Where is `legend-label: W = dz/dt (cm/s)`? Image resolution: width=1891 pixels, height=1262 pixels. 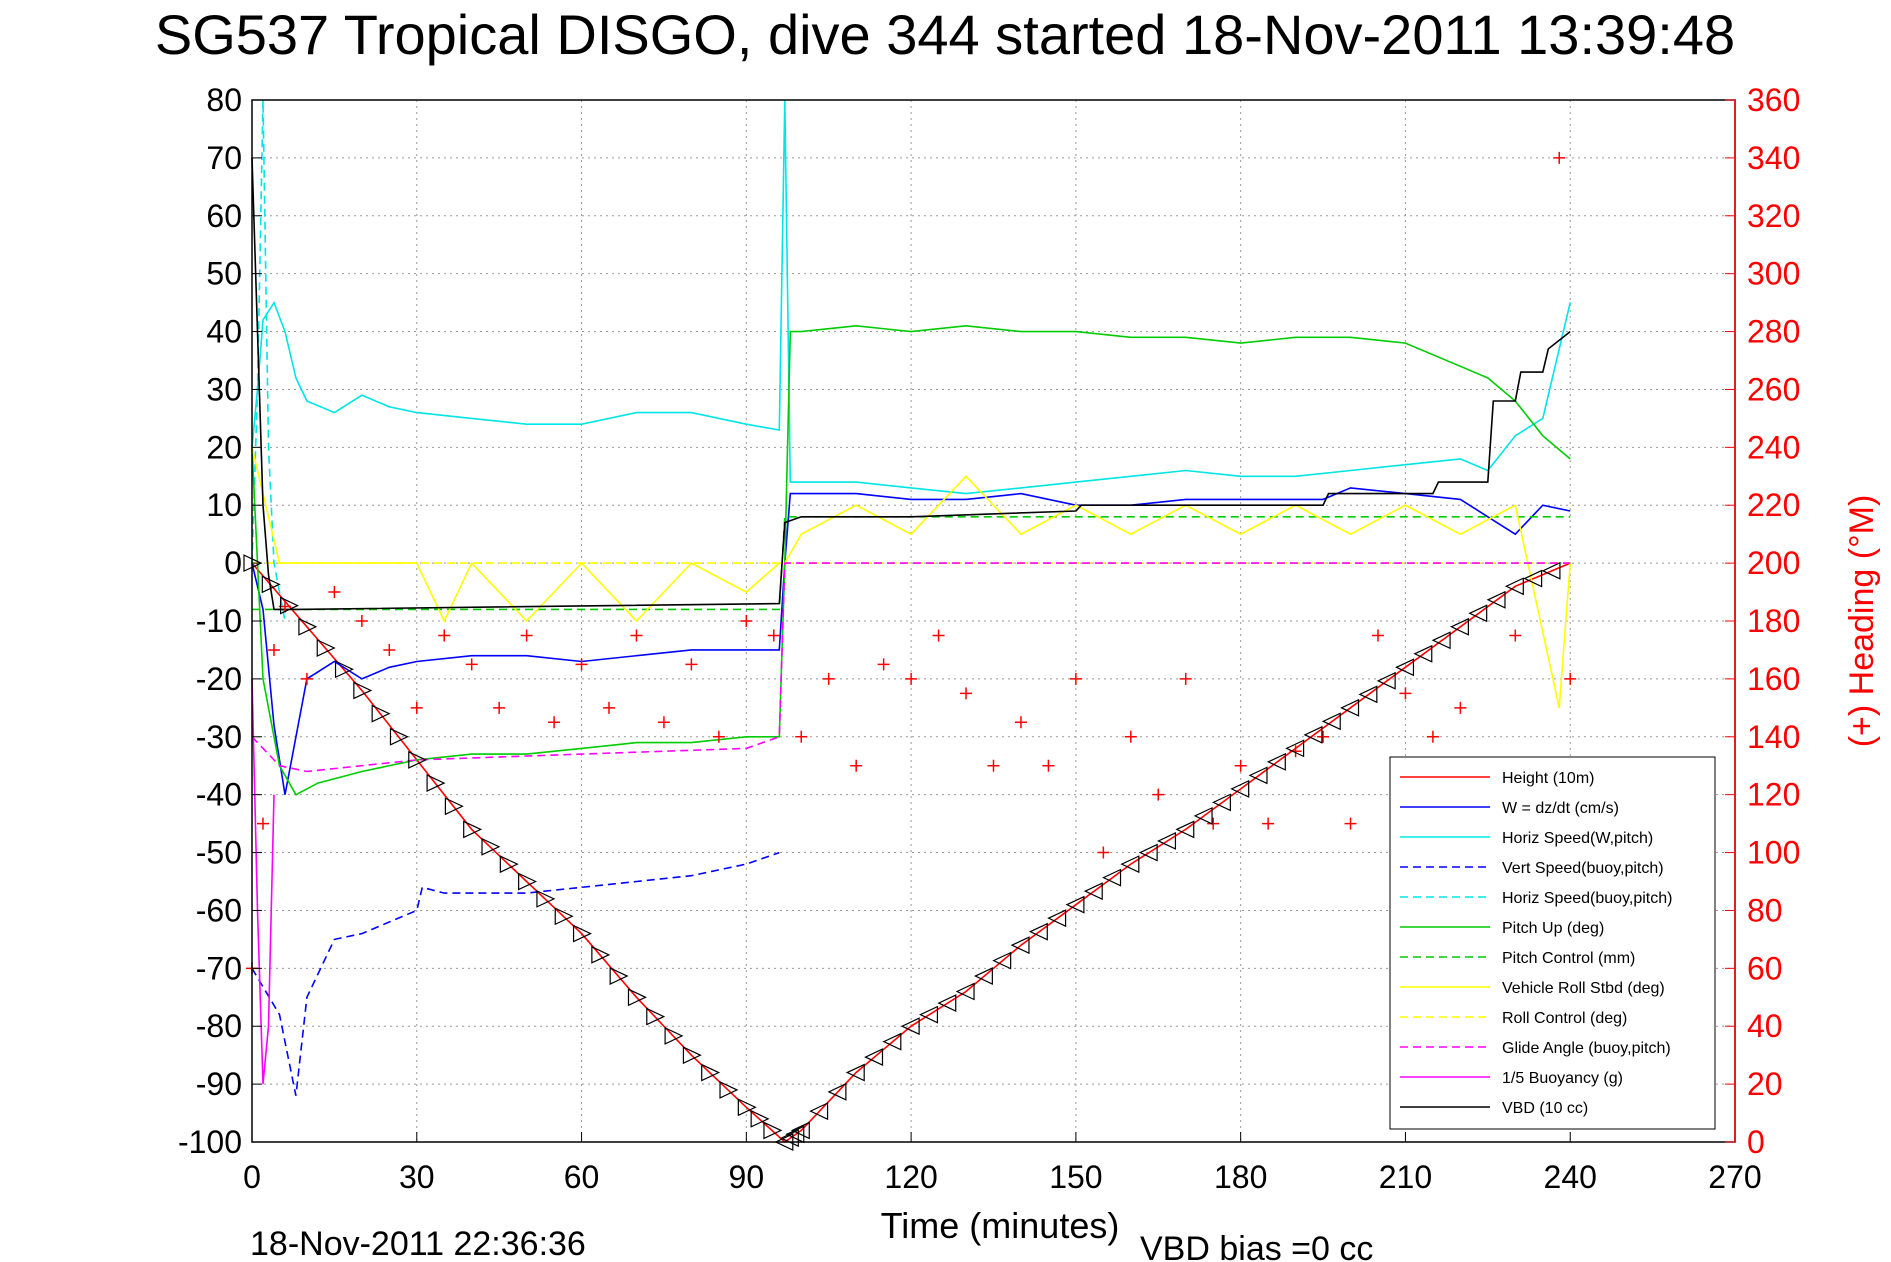
legend-label: W = dz/dt (cm/s) is located at coordinates (1560, 808).